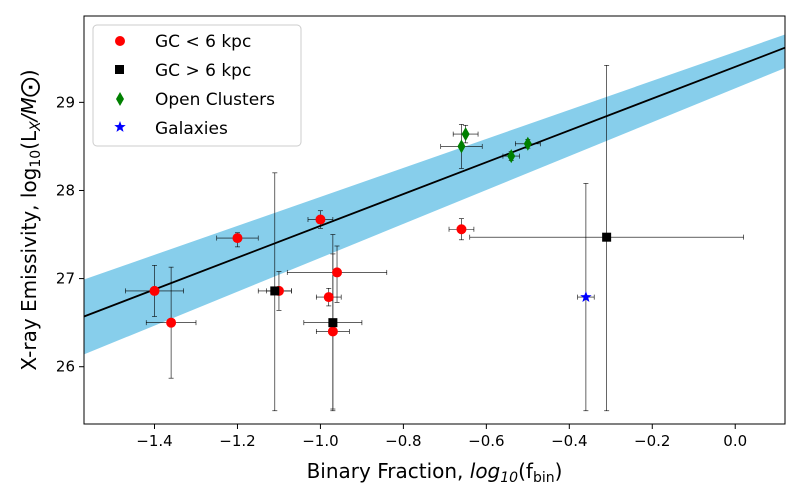 This screenshot has height=500, width=800. Describe the element at coordinates (215, 100) in the screenshot. I see `legend-label-open-clusters: Open Clusters` at that location.